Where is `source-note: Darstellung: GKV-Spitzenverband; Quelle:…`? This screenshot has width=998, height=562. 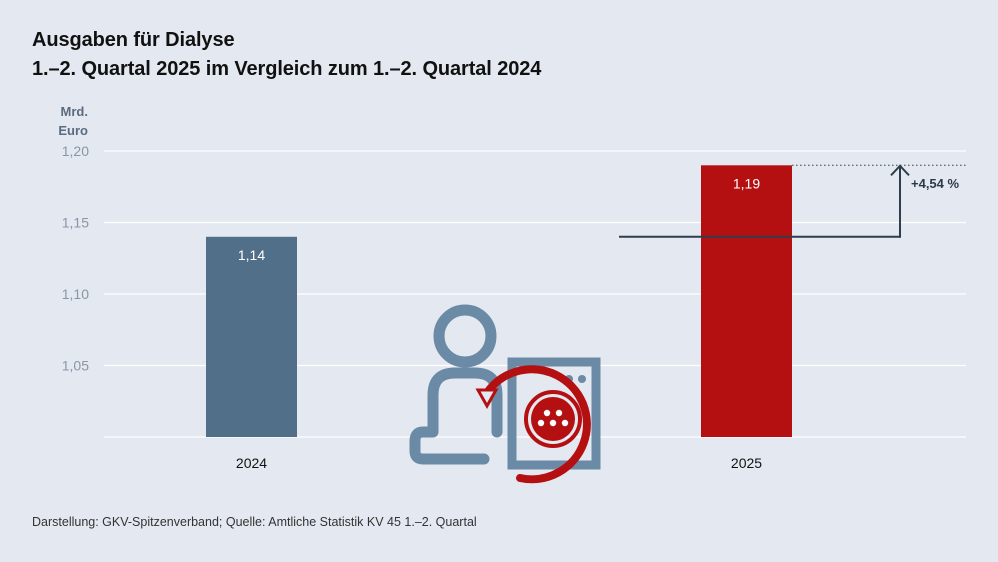
source-note: Darstellung: GKV-Spitzenverband; Quelle:… is located at coordinates (254, 522).